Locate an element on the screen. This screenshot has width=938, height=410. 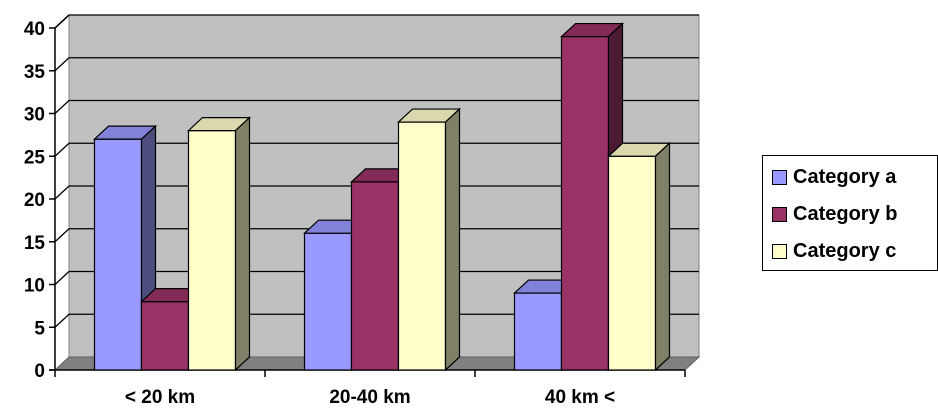
legend-swatch-category-b is located at coordinates (779, 214).